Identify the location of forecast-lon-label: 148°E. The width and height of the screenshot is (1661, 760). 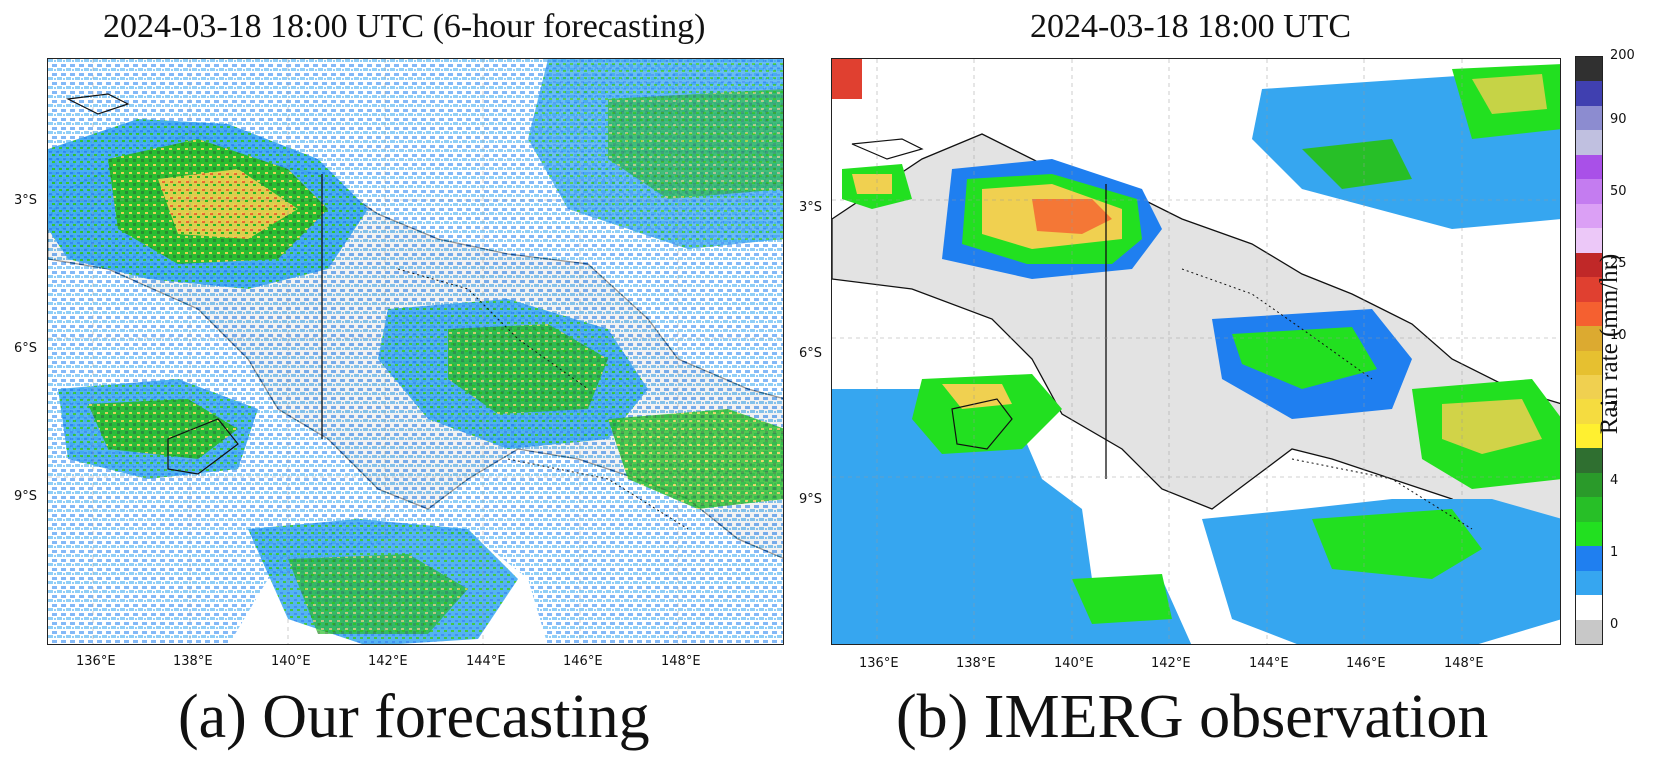
(681, 661).